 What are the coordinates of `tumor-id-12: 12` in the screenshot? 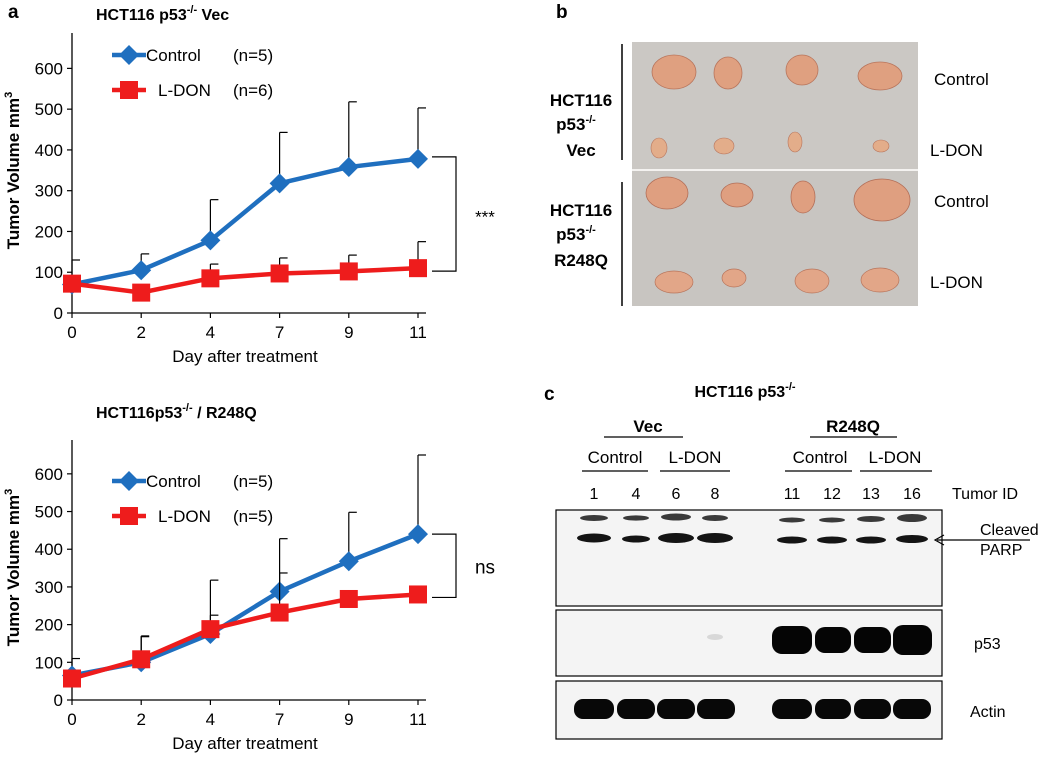 It's located at (832, 494).